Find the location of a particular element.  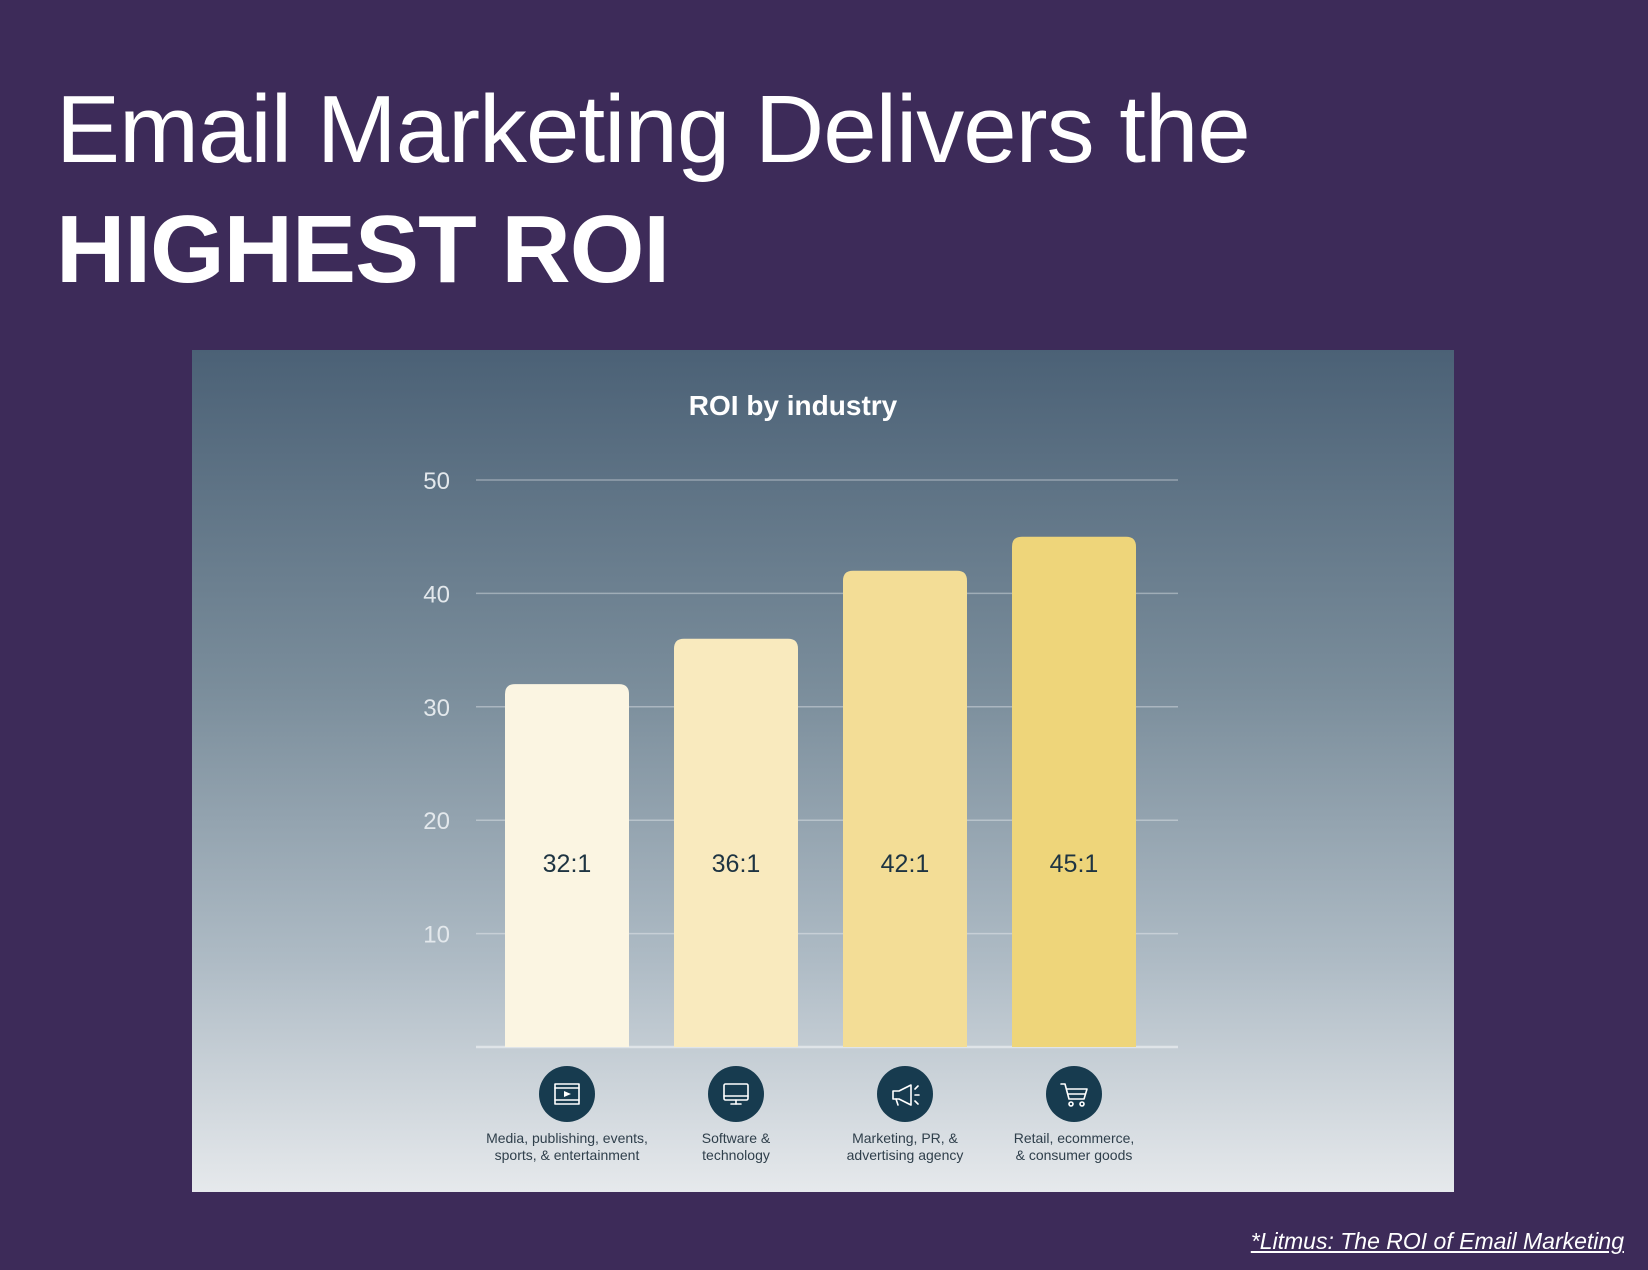

megaphone-icon is located at coordinates (905, 1094).